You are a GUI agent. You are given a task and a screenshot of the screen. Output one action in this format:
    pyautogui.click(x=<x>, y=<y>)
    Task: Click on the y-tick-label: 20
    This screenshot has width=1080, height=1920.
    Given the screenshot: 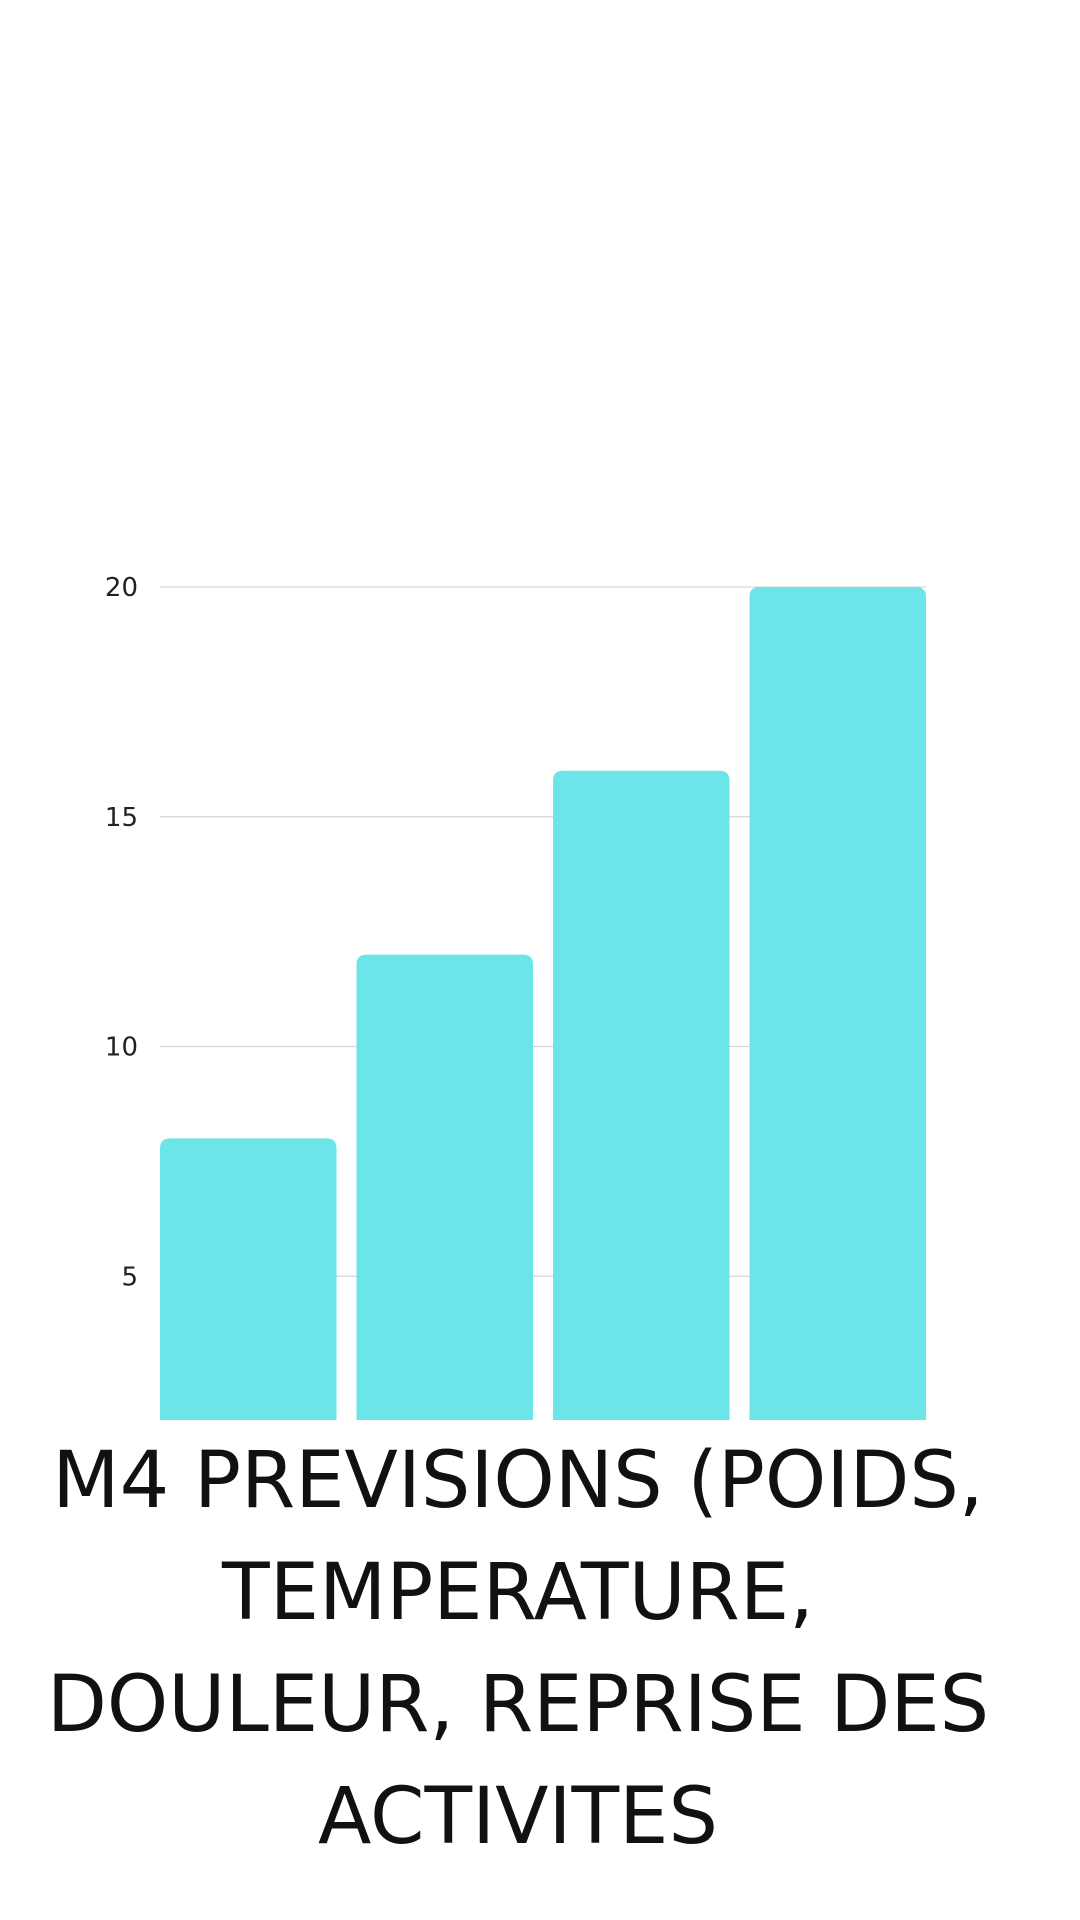 What is the action you would take?
    pyautogui.click(x=121, y=588)
    